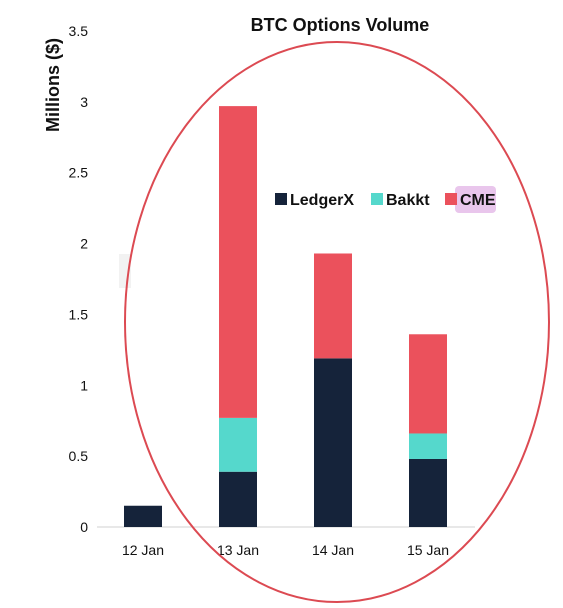 This screenshot has height=608, width=563. What do you see at coordinates (285, 550) in the screenshot?
I see `x-axis-ticks: 12 Jan 13 Jan 14 Jan 15 Jan` at bounding box center [285, 550].